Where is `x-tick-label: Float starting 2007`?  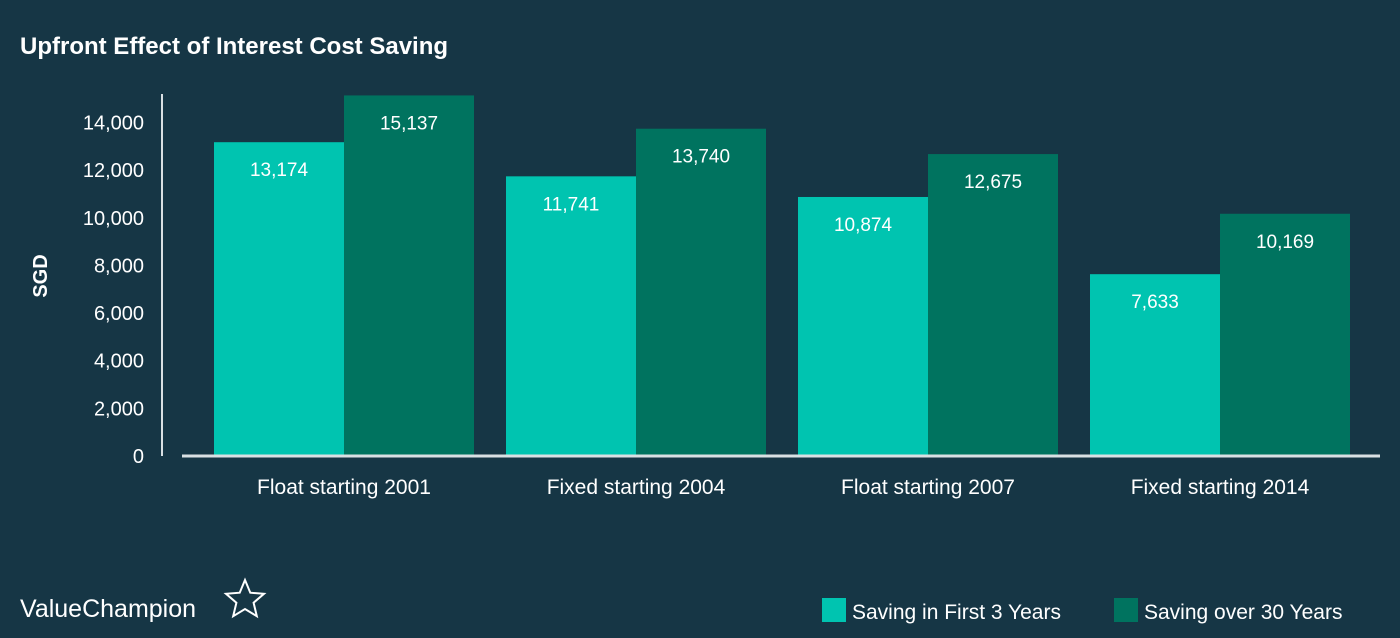
x-tick-label: Float starting 2007 is located at coordinates (928, 487).